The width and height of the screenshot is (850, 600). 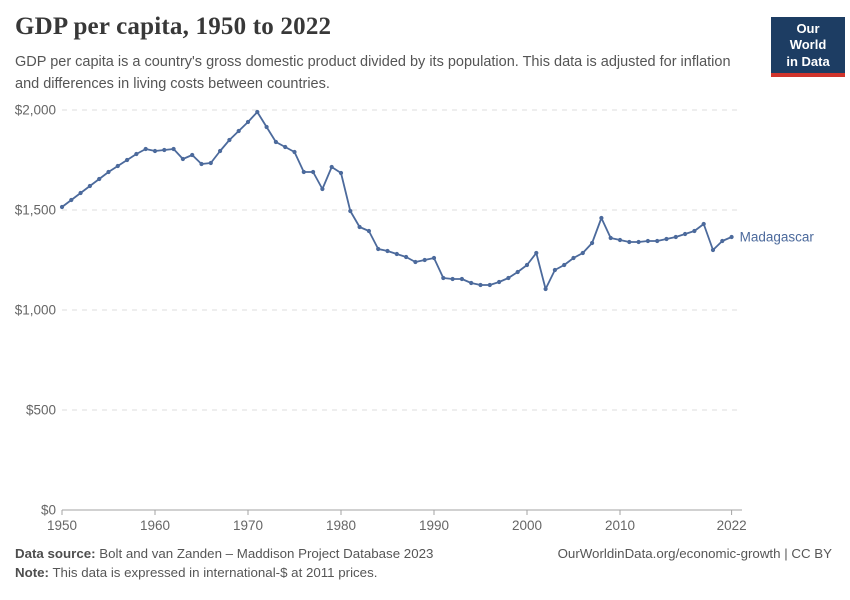 I want to click on x-axis-tick-label: 2010, so click(x=620, y=525).